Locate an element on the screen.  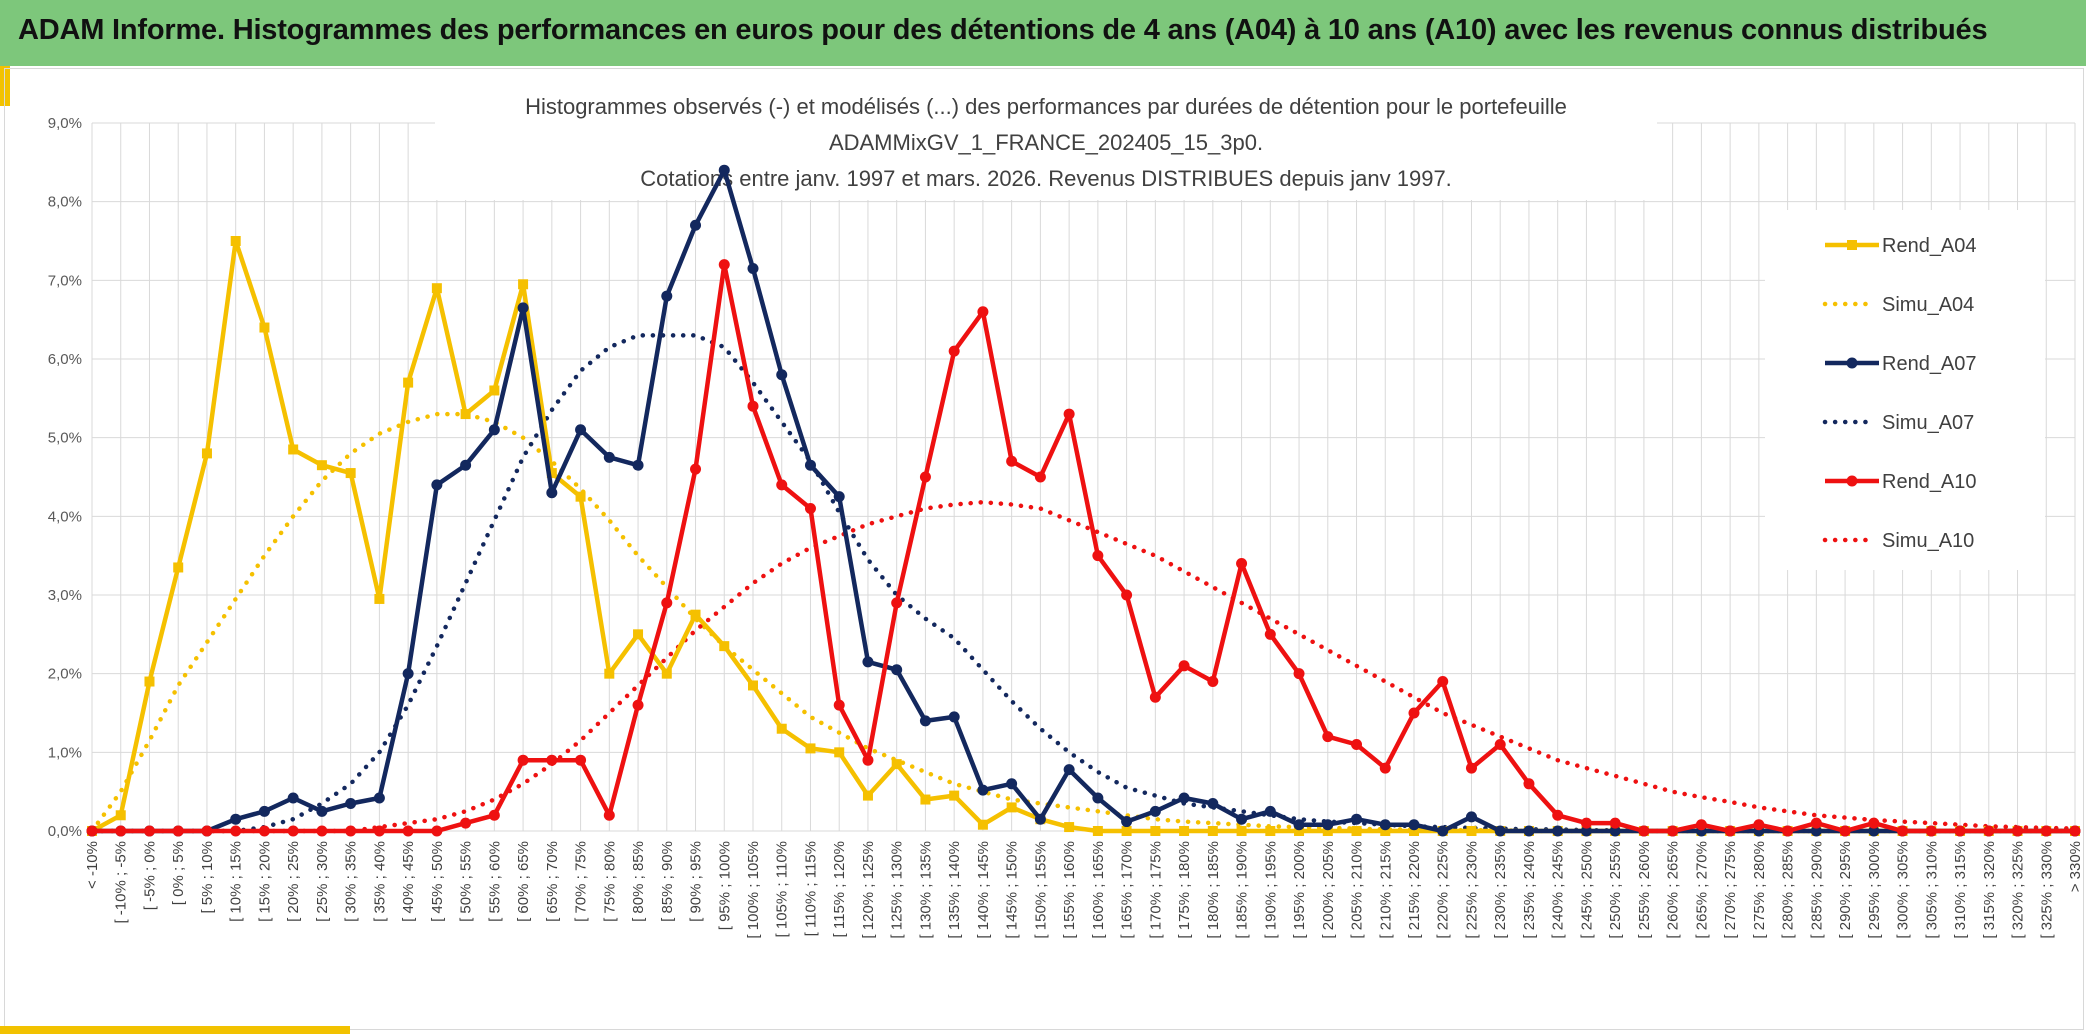
legend-item-Rend_A07: Rend_A07 is located at coordinates (1901, 364).